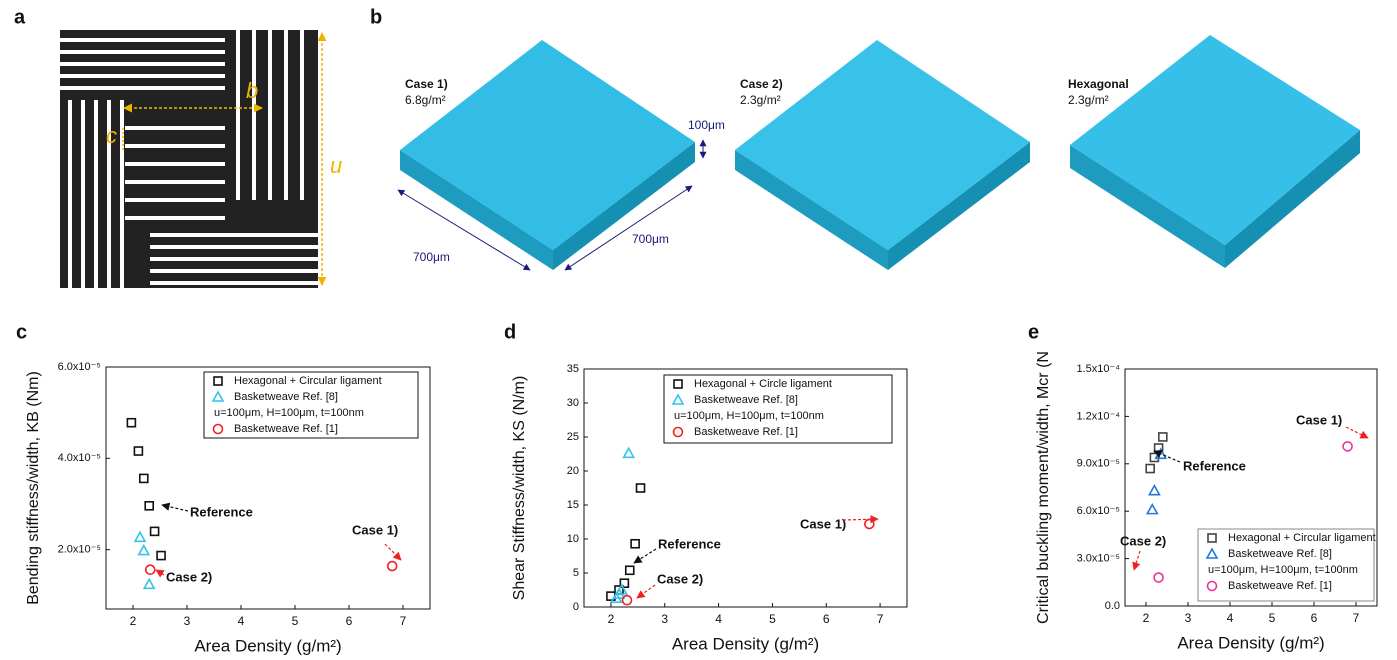  What do you see at coordinates (510, 332) in the screenshot?
I see `panel-label: d` at bounding box center [510, 332].